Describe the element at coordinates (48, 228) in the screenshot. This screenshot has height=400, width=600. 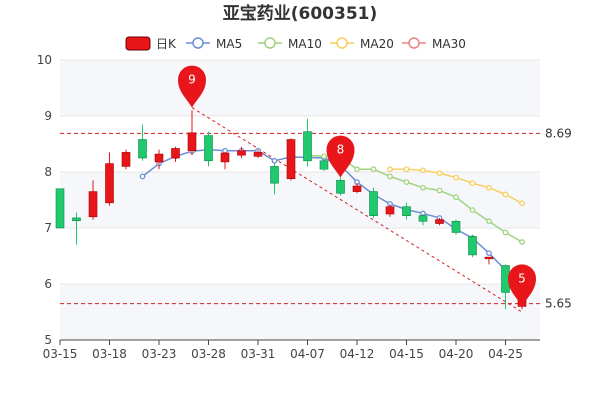
I see `y-tick-label: 7` at that location.